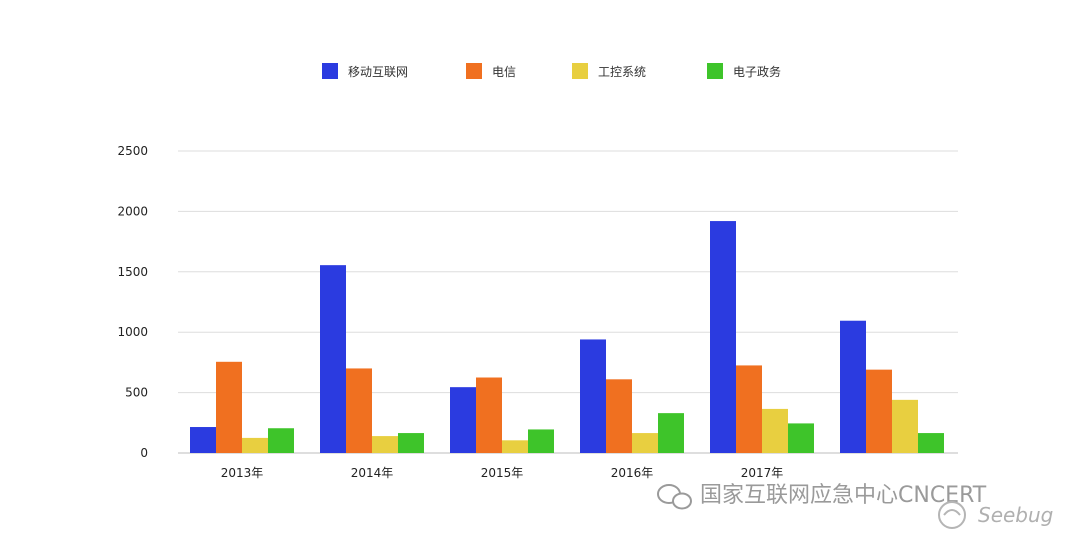 This screenshot has width=1080, height=541. I want to click on y-tick-label: 2500, so click(132, 151).